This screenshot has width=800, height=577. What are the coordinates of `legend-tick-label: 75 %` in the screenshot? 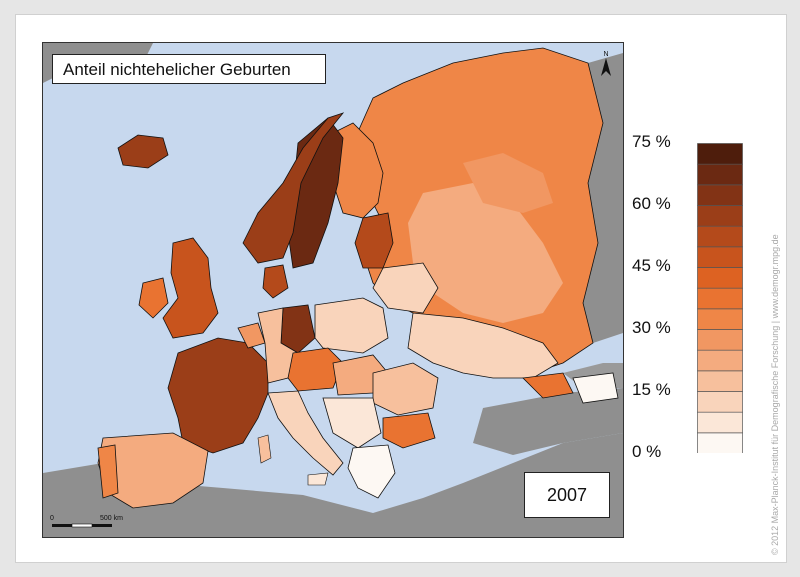 It's located at (651, 141).